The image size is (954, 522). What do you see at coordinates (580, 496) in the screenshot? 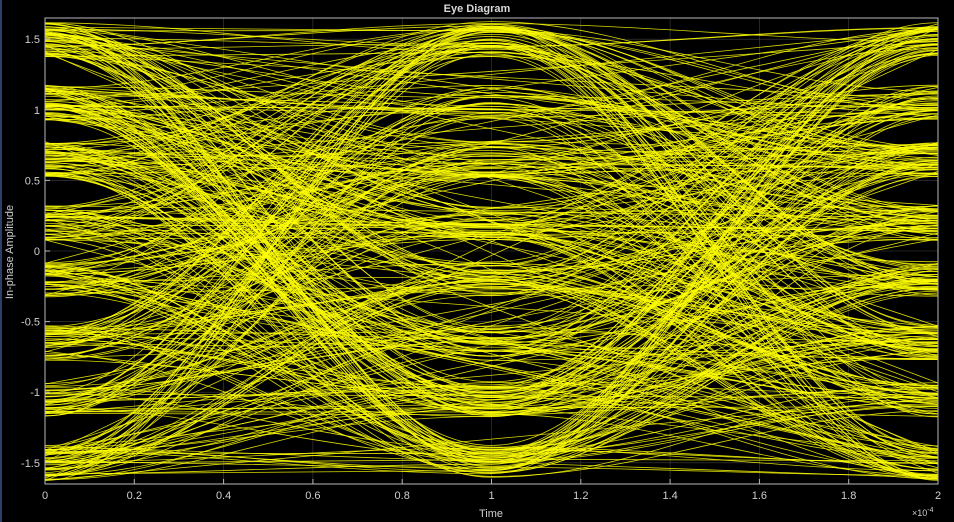
I see `x-tick-label: 1.2` at bounding box center [580, 496].